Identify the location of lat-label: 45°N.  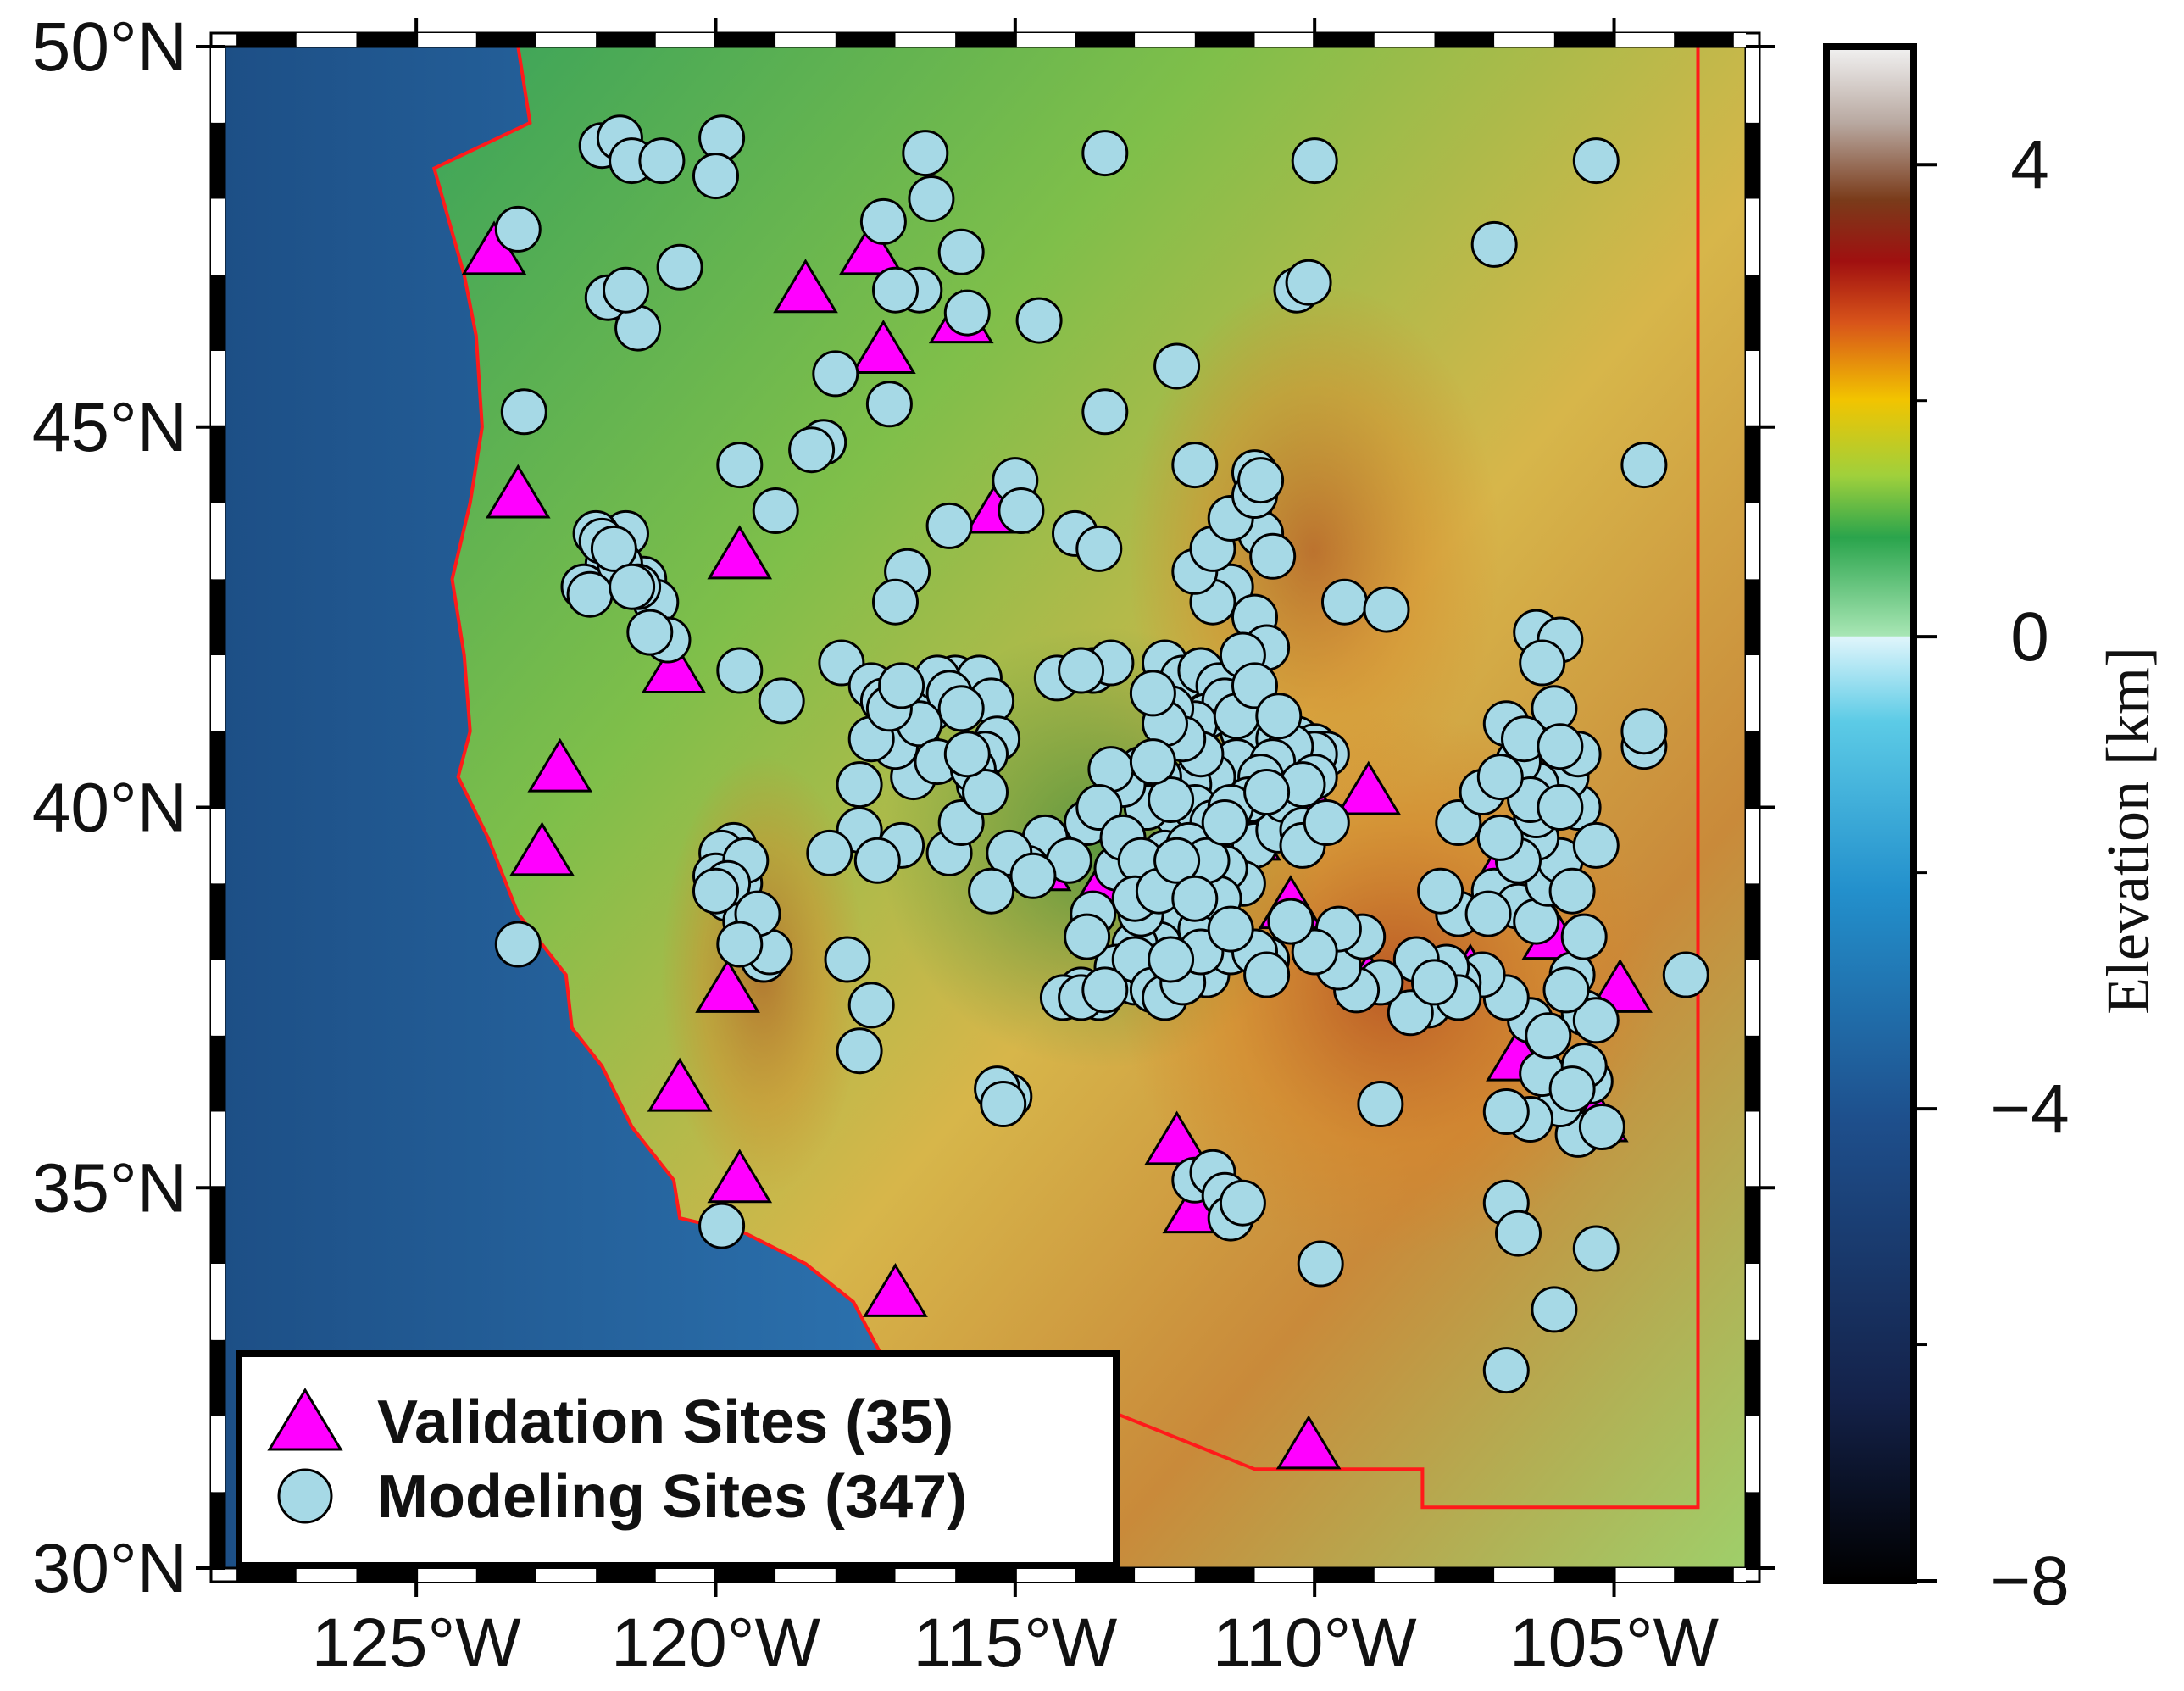
(110, 427).